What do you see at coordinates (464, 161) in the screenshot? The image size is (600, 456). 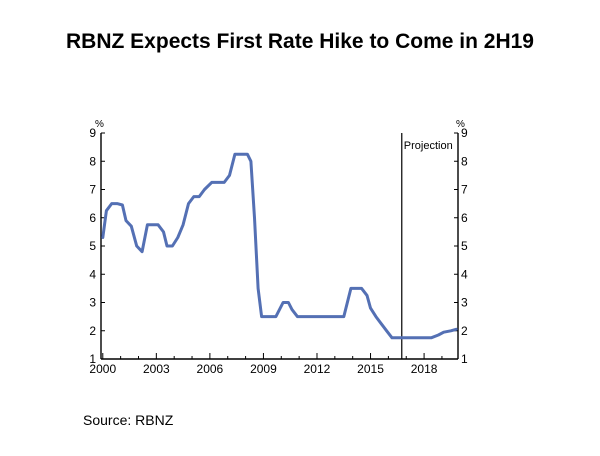 I see `y-tick-label-right: 8` at bounding box center [464, 161].